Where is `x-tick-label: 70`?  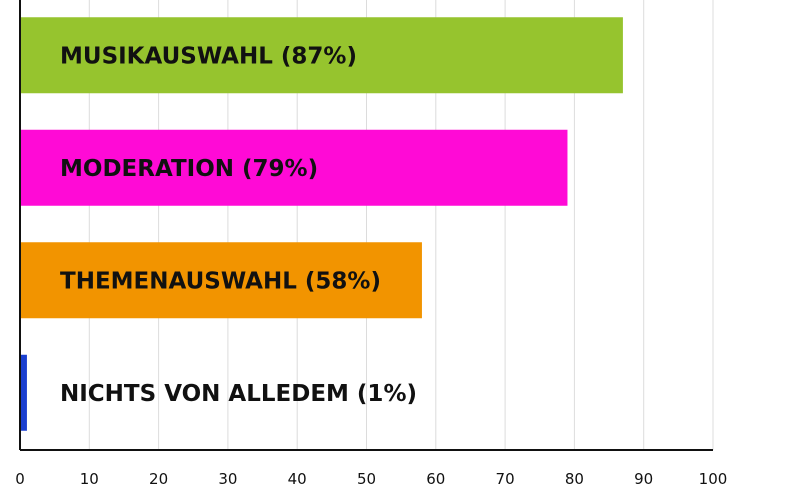
x-tick-label: 70 is located at coordinates (505, 479).